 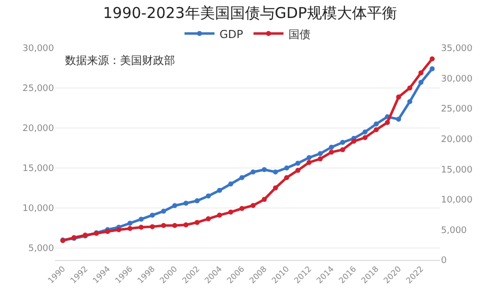 I want to click on y2-tick-label: 5,000, so click(x=454, y=231).